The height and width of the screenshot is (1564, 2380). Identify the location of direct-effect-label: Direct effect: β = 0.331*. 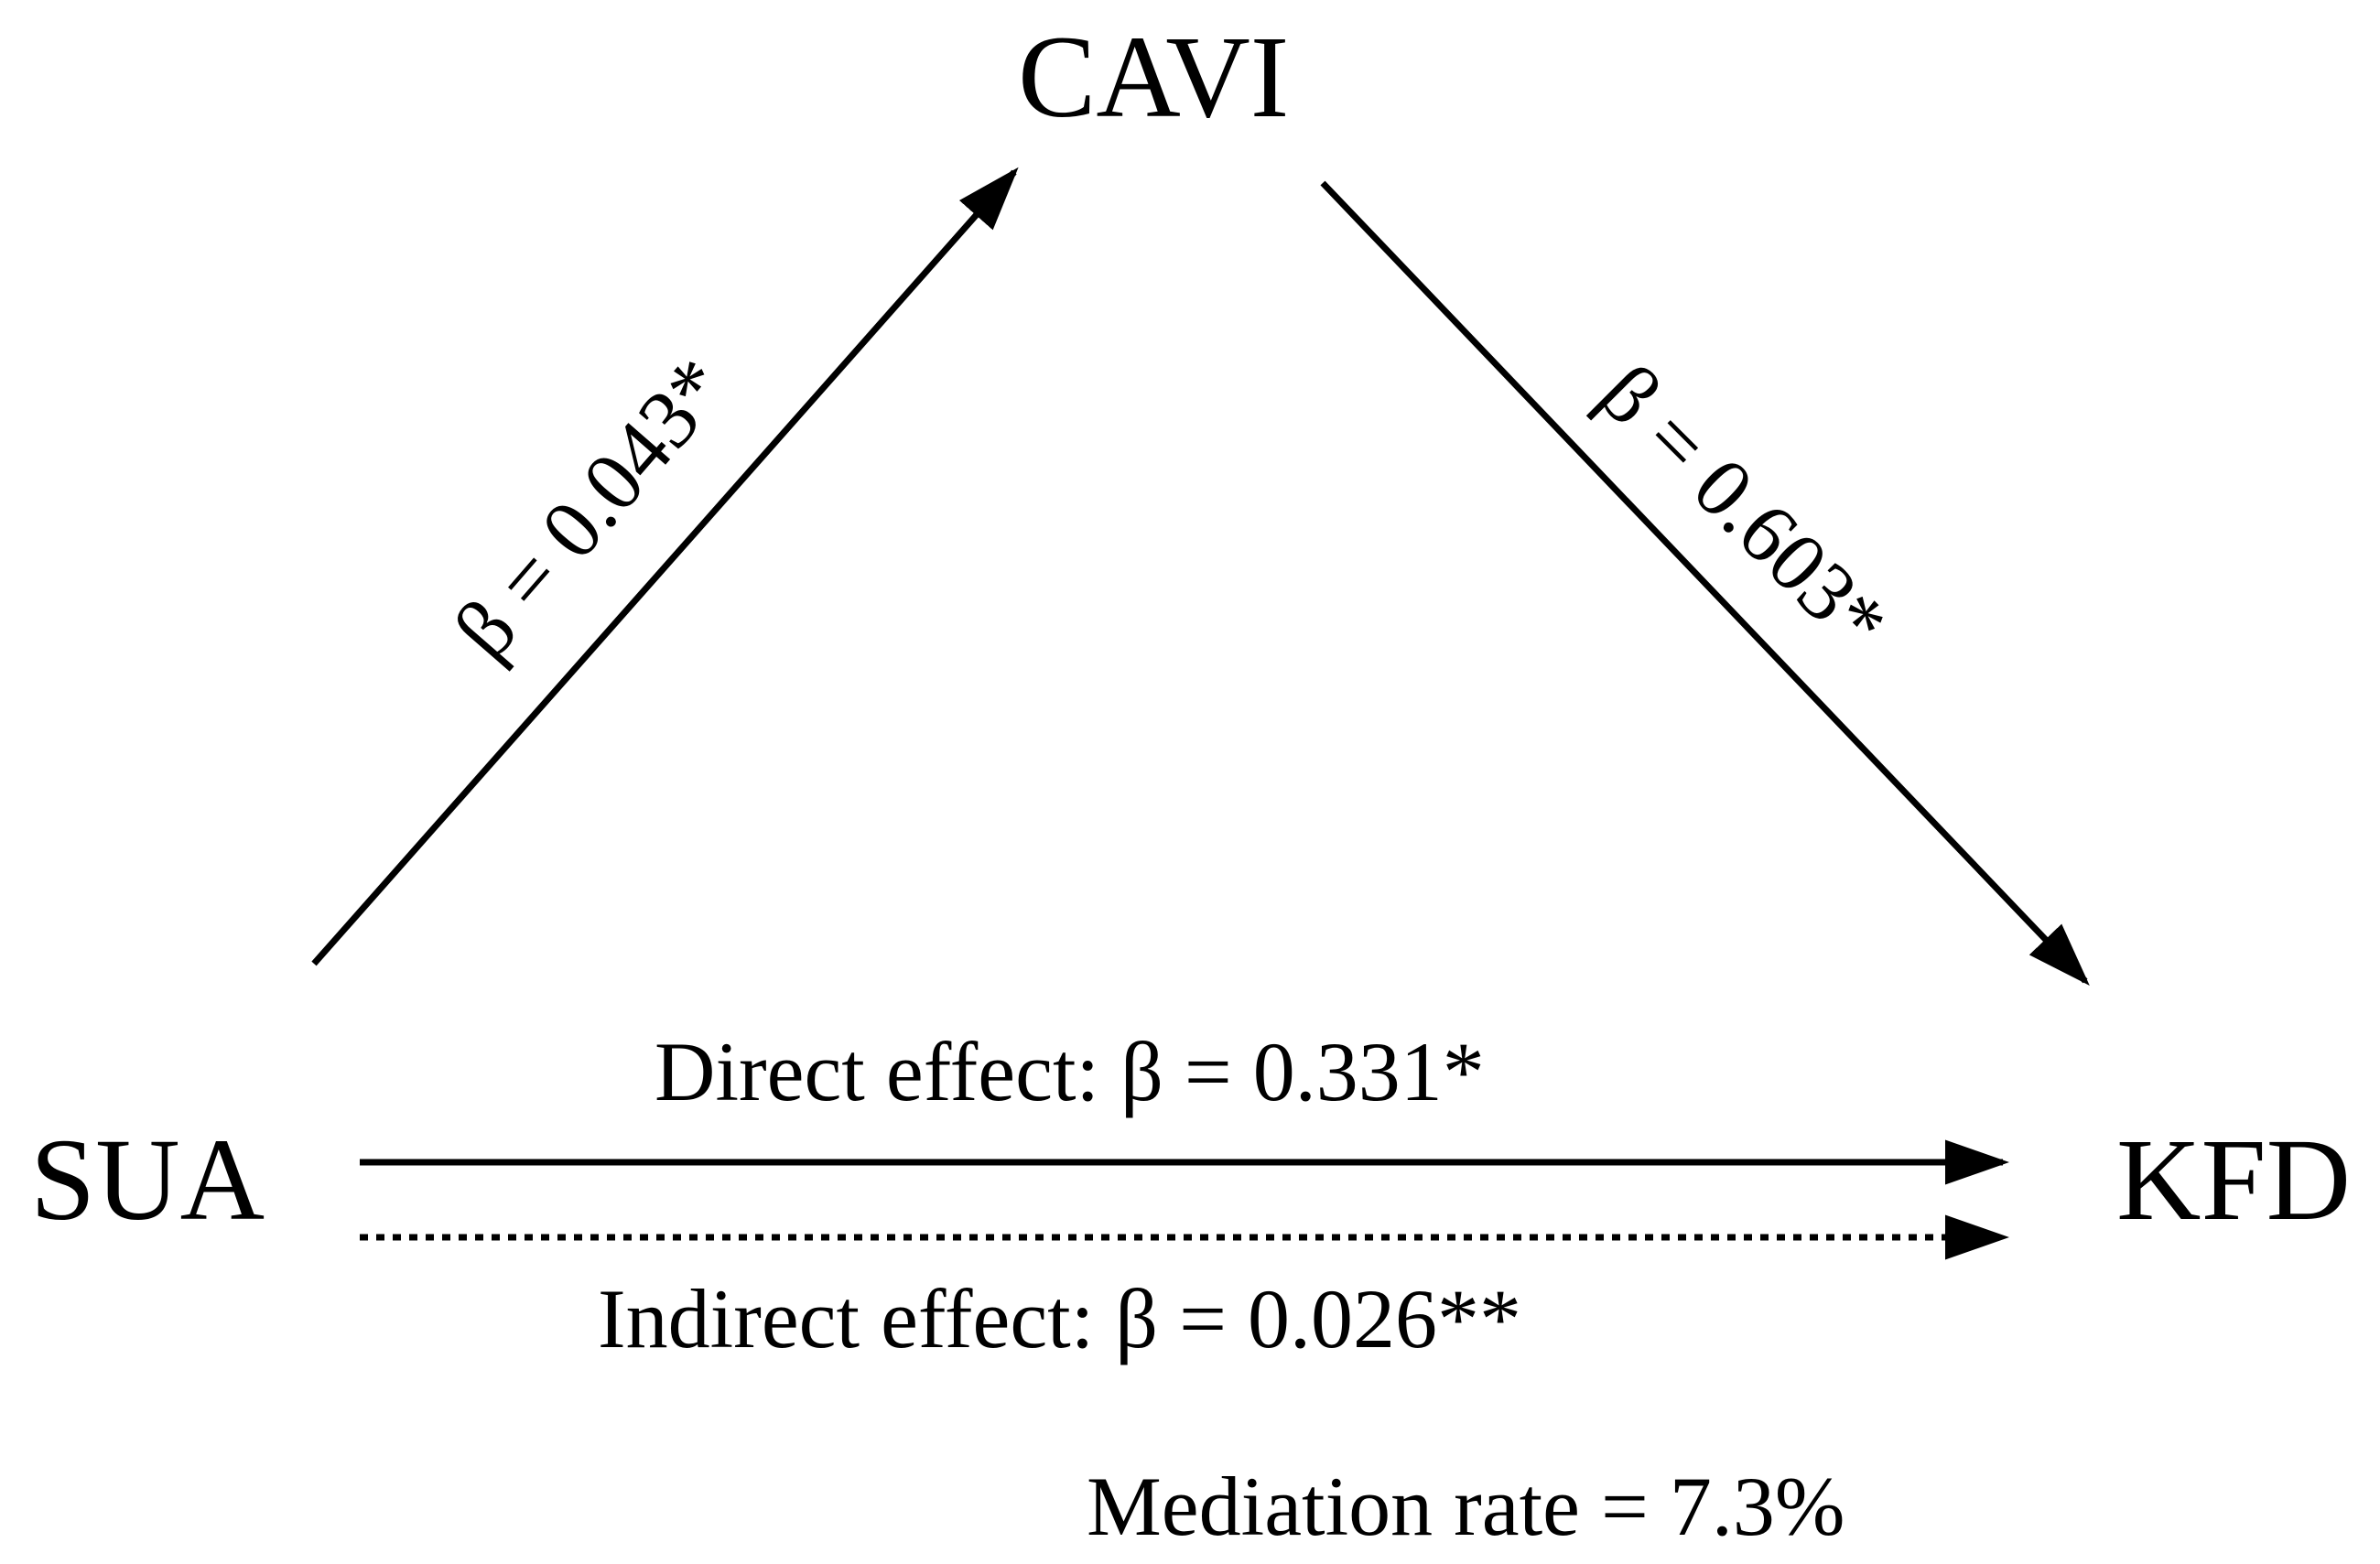
(1069, 1071).